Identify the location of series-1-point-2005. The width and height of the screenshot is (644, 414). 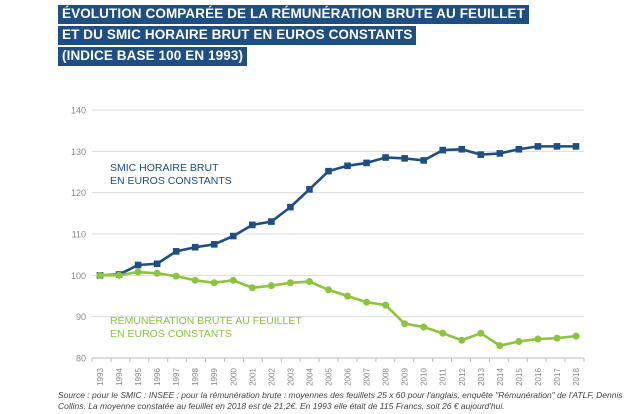
(328, 290).